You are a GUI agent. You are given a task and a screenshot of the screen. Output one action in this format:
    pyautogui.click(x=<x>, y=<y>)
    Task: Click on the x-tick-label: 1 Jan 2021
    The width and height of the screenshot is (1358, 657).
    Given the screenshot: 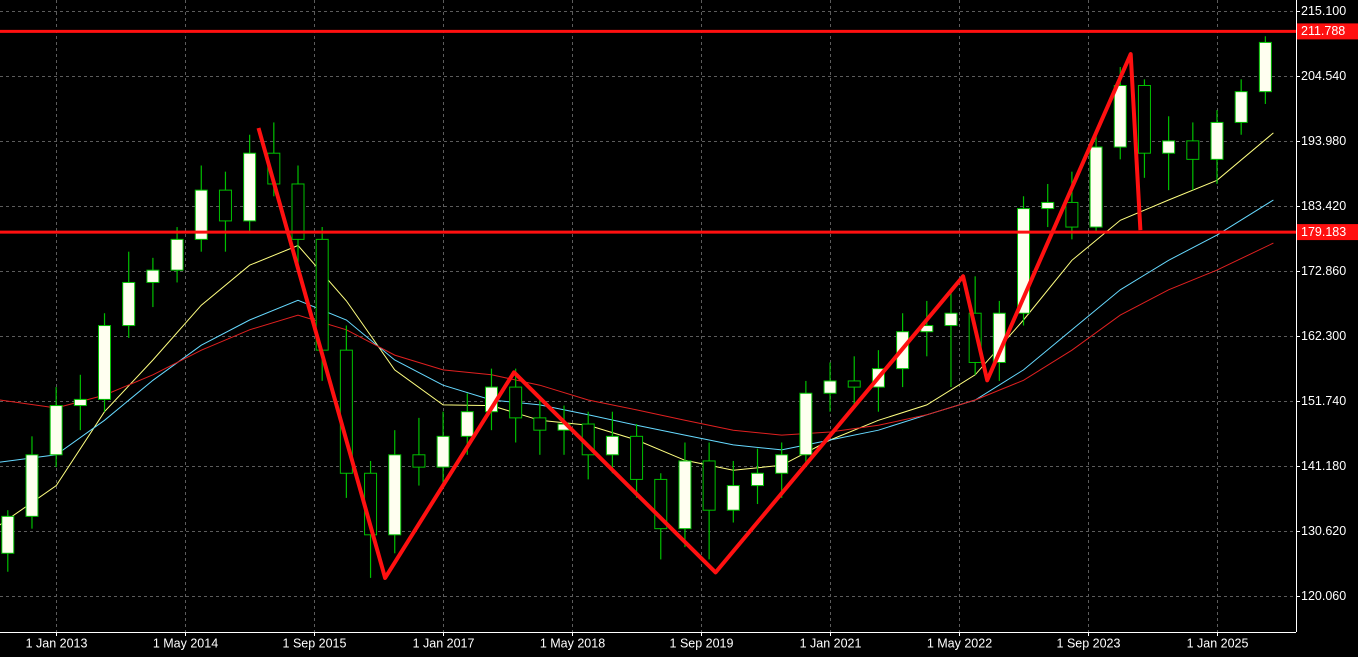 What is the action you would take?
    pyautogui.click(x=831, y=643)
    